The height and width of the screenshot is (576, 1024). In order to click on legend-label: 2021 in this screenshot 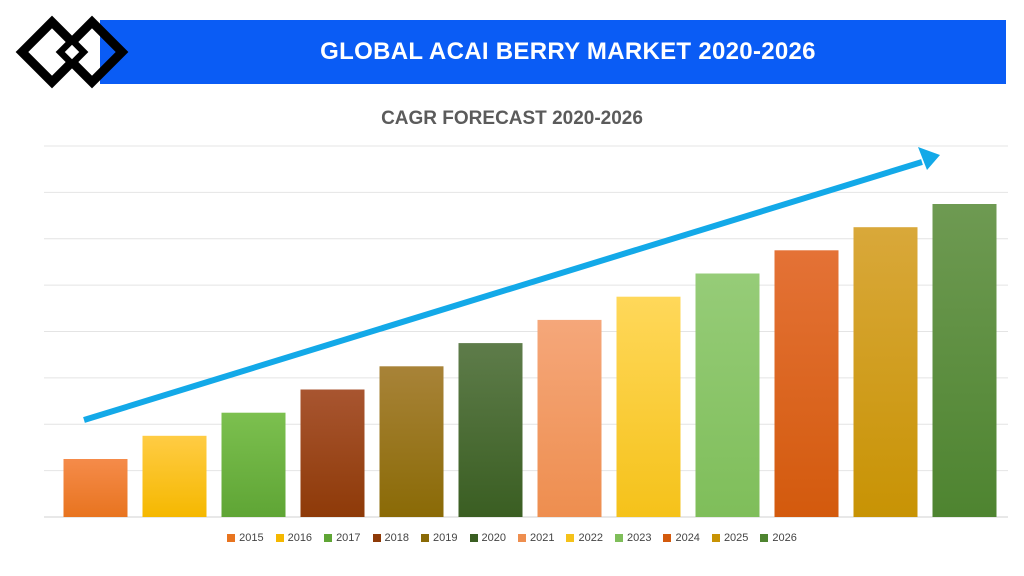, I will do `click(542, 538)`.